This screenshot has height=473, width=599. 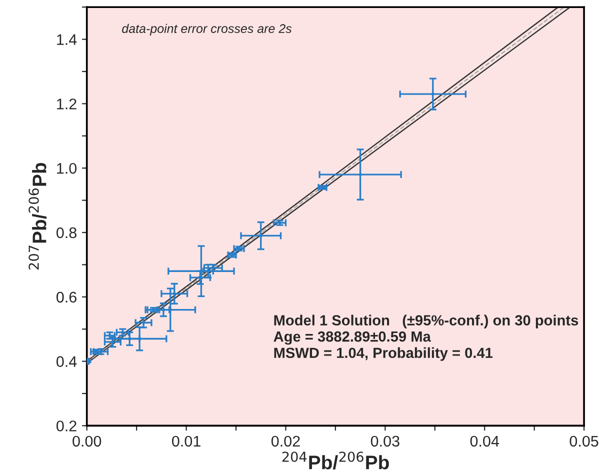 I want to click on y-tick-label: 1.2, so click(x=66, y=104).